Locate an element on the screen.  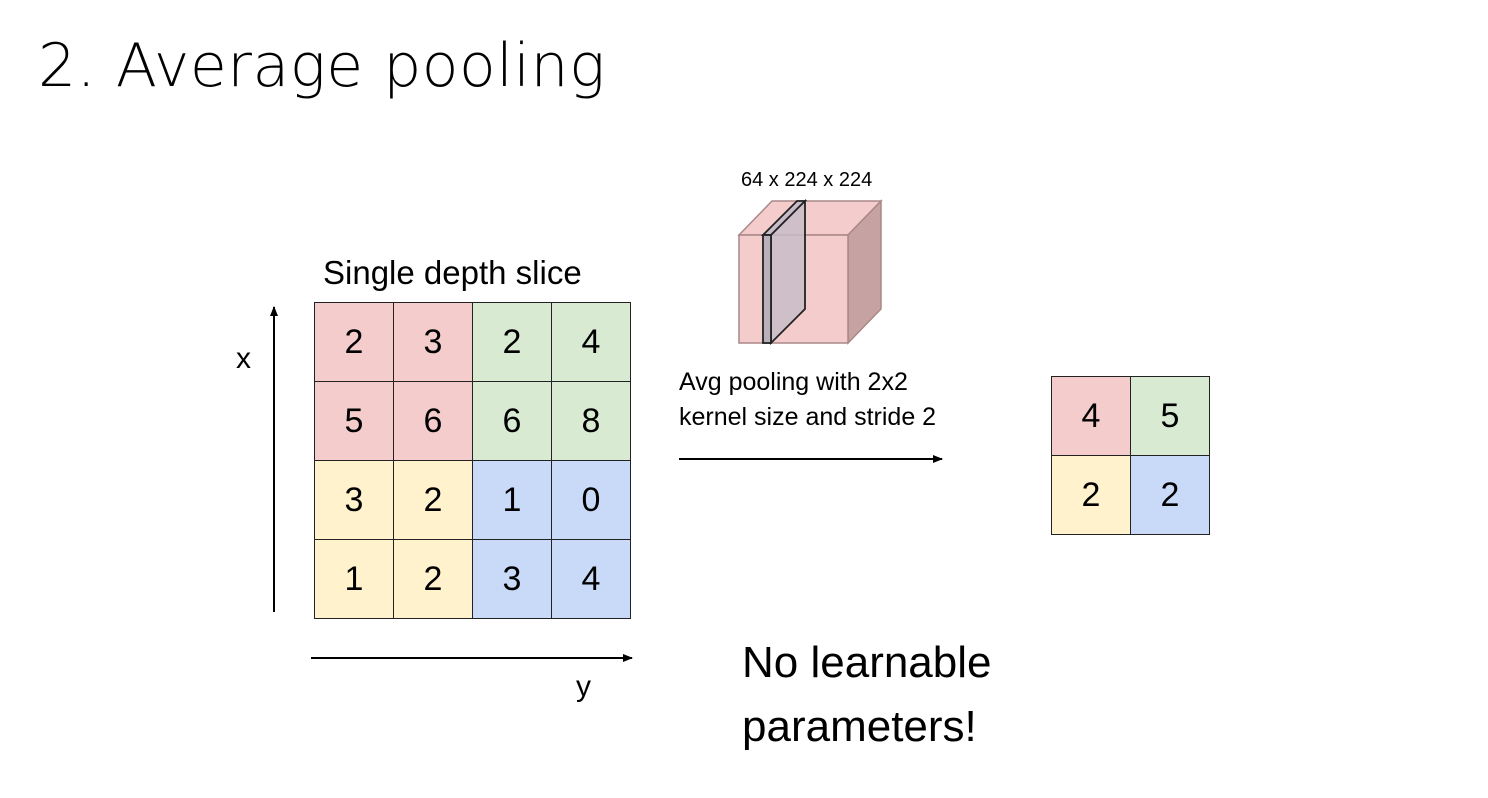
output-cell: 4 is located at coordinates (1091, 416).